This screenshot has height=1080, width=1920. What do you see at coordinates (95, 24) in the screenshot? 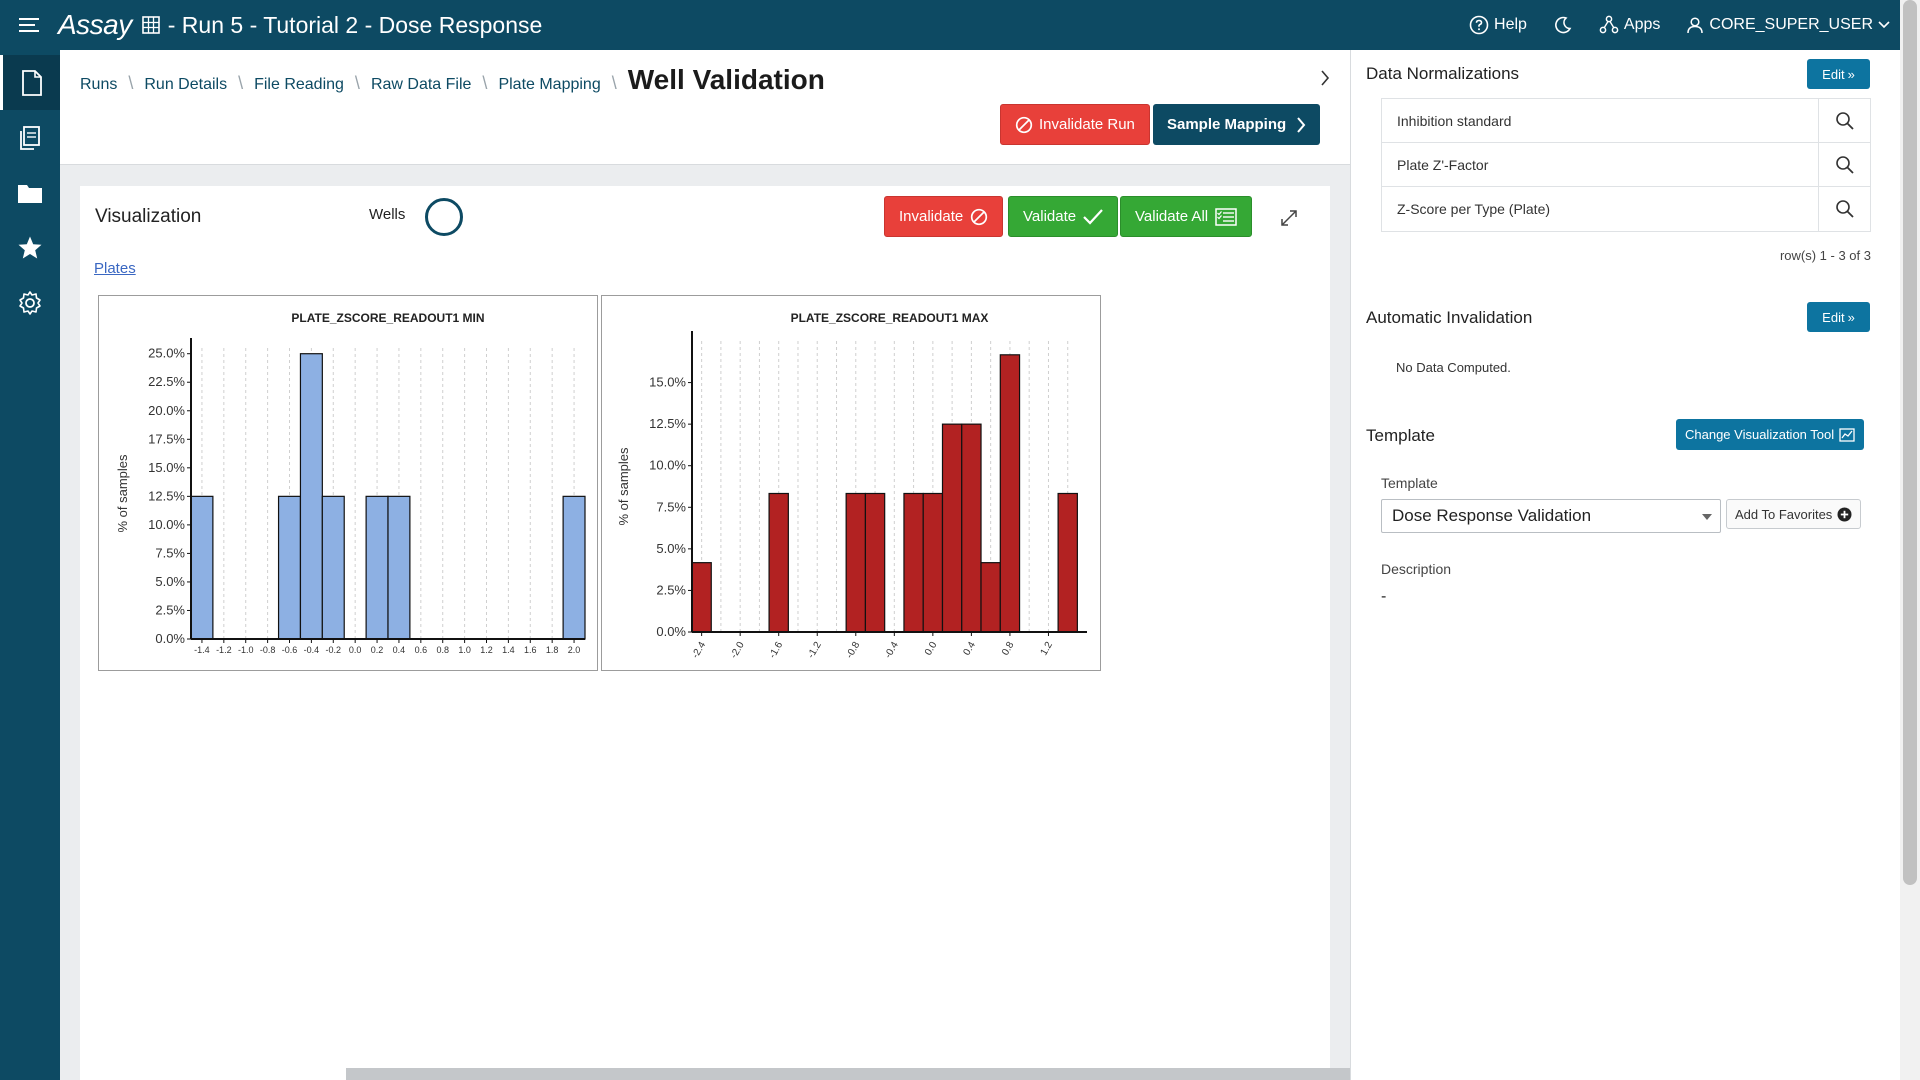
I see `app-brand: Assay` at bounding box center [95, 24].